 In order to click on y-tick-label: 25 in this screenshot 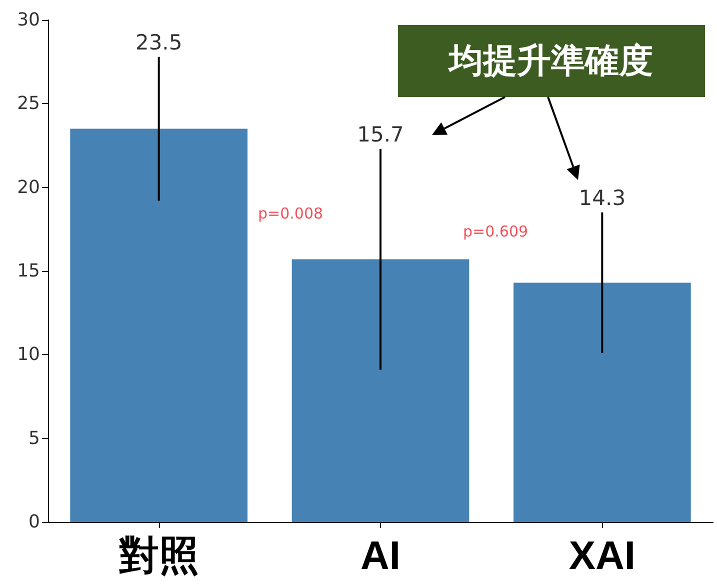, I will do `click(28, 103)`.